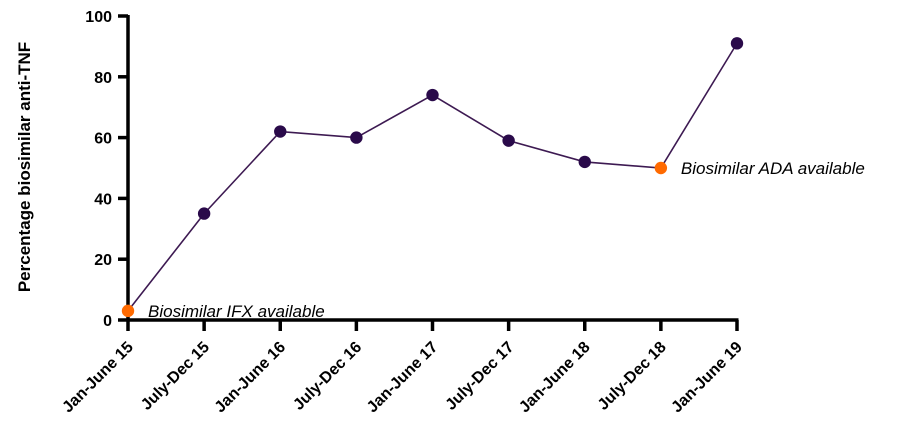 The width and height of the screenshot is (911, 437). I want to click on x-tick-label: July-Dec 15, so click(175, 376).